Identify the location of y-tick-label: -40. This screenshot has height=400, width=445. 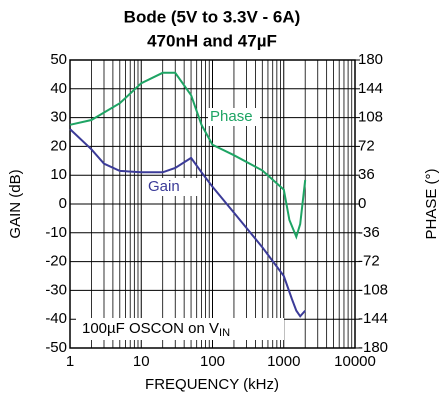
(56, 318).